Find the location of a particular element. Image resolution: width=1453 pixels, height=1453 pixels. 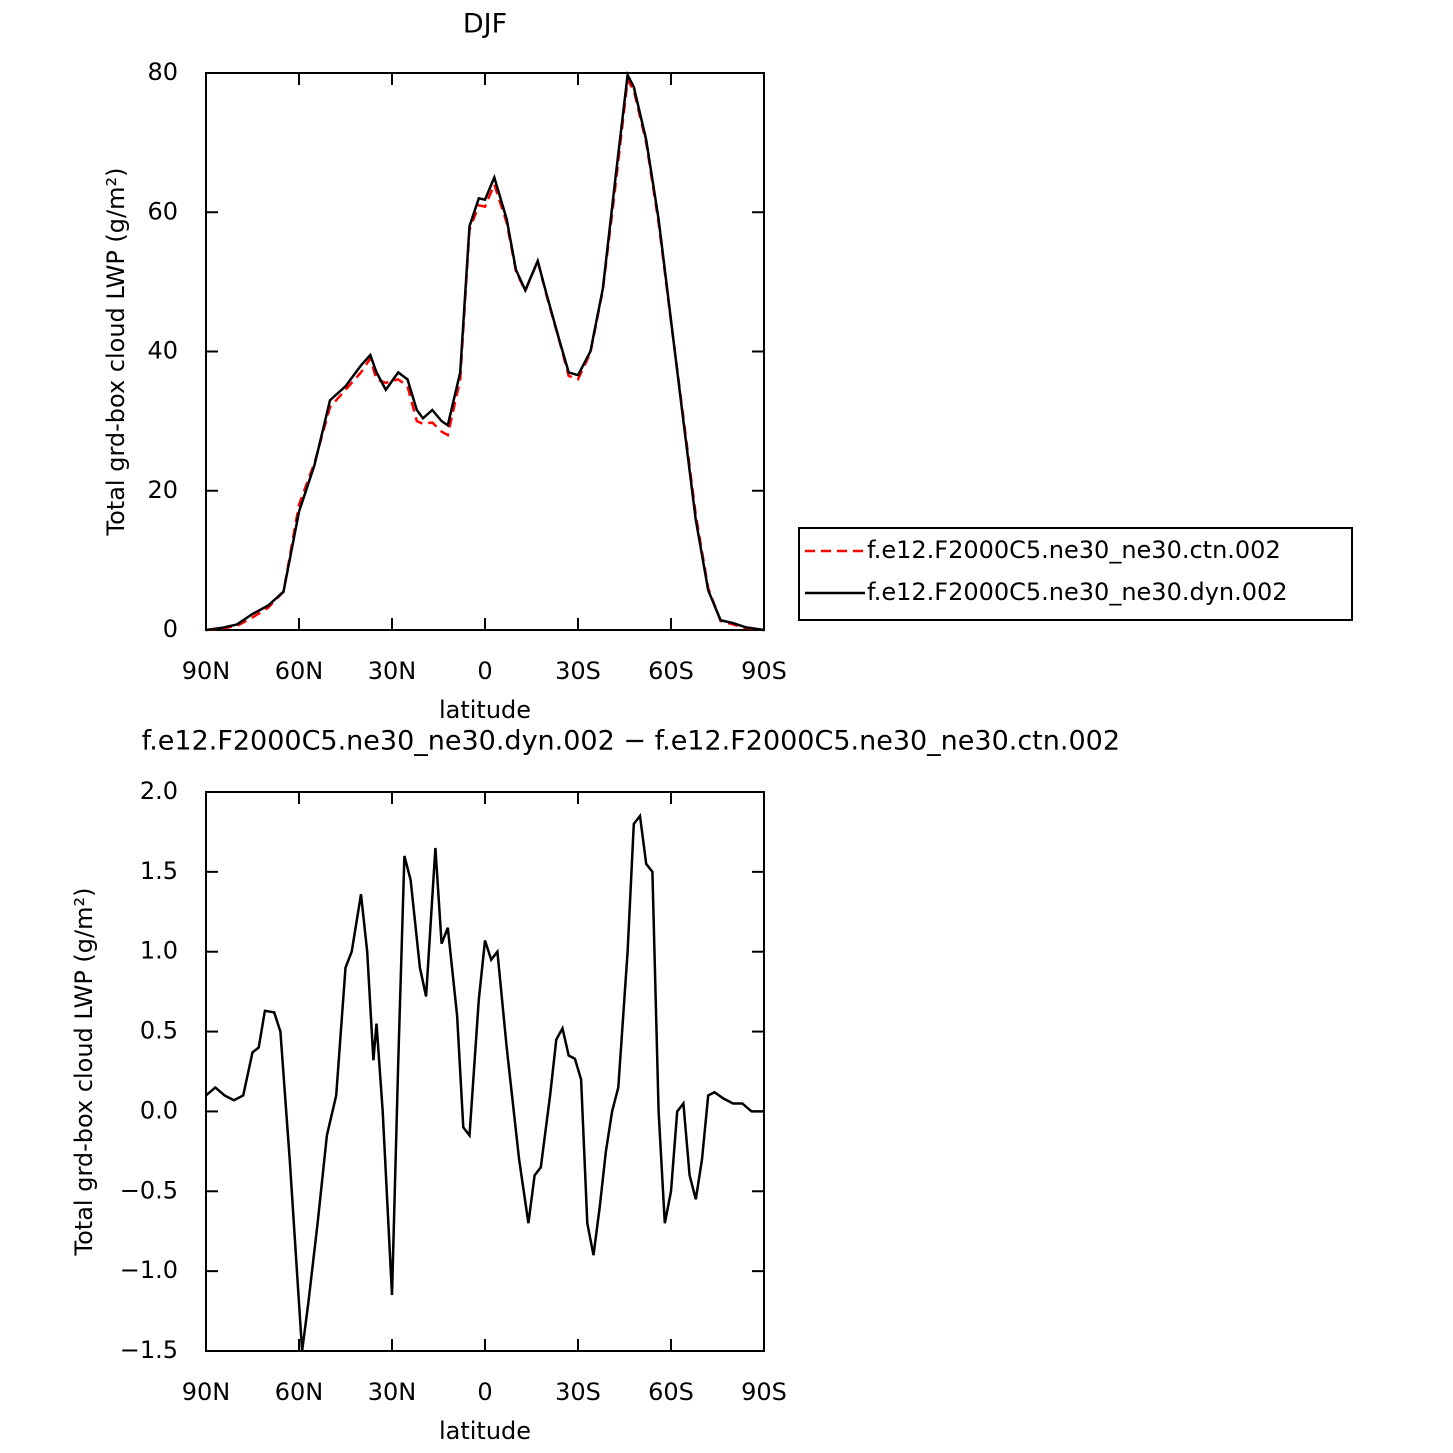

y-tick-label: 0 is located at coordinates (170, 629).